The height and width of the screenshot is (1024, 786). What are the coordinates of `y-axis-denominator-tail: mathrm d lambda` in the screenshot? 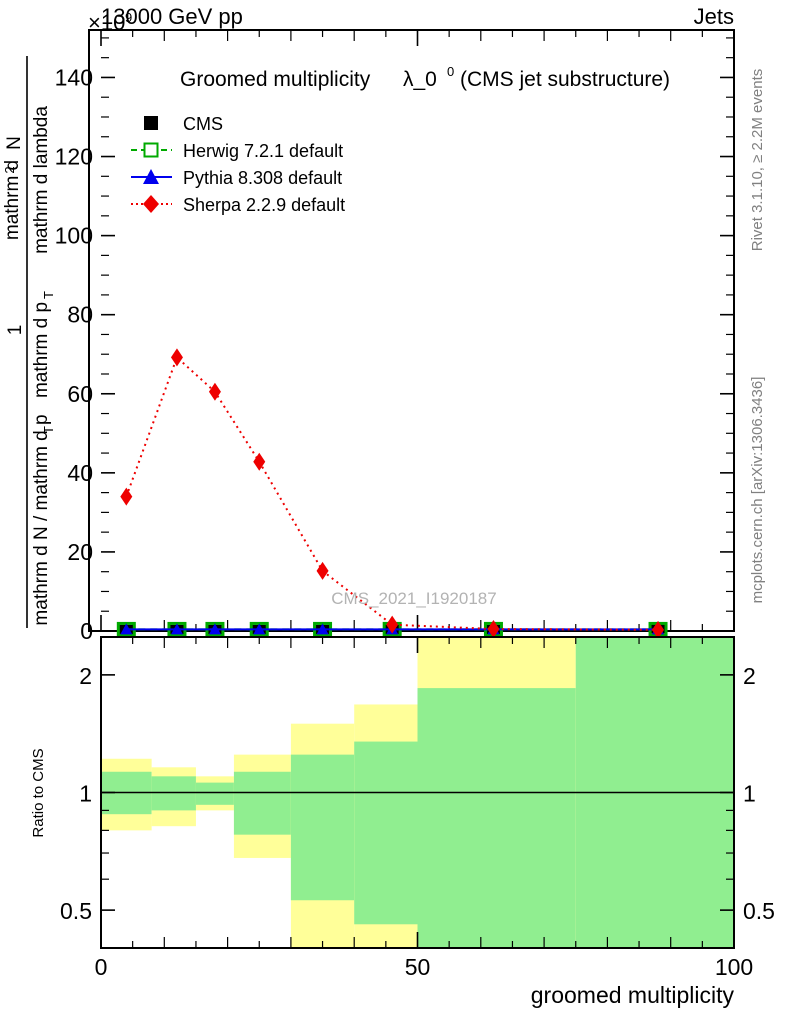 It's located at (41, 180).